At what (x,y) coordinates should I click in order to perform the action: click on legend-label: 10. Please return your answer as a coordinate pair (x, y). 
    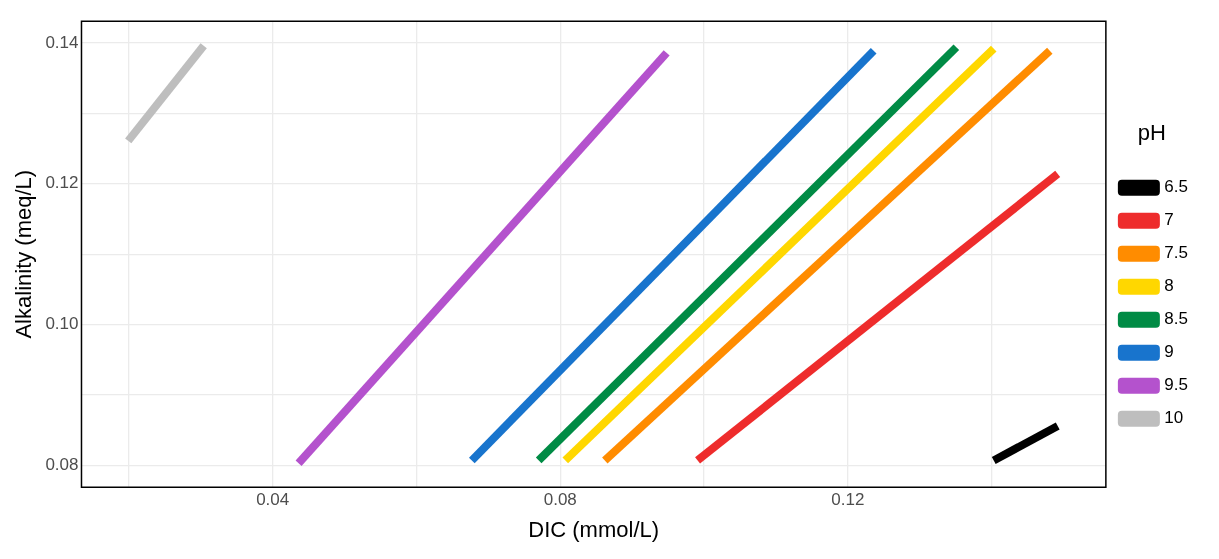
    Looking at the image, I should click on (1174, 418).